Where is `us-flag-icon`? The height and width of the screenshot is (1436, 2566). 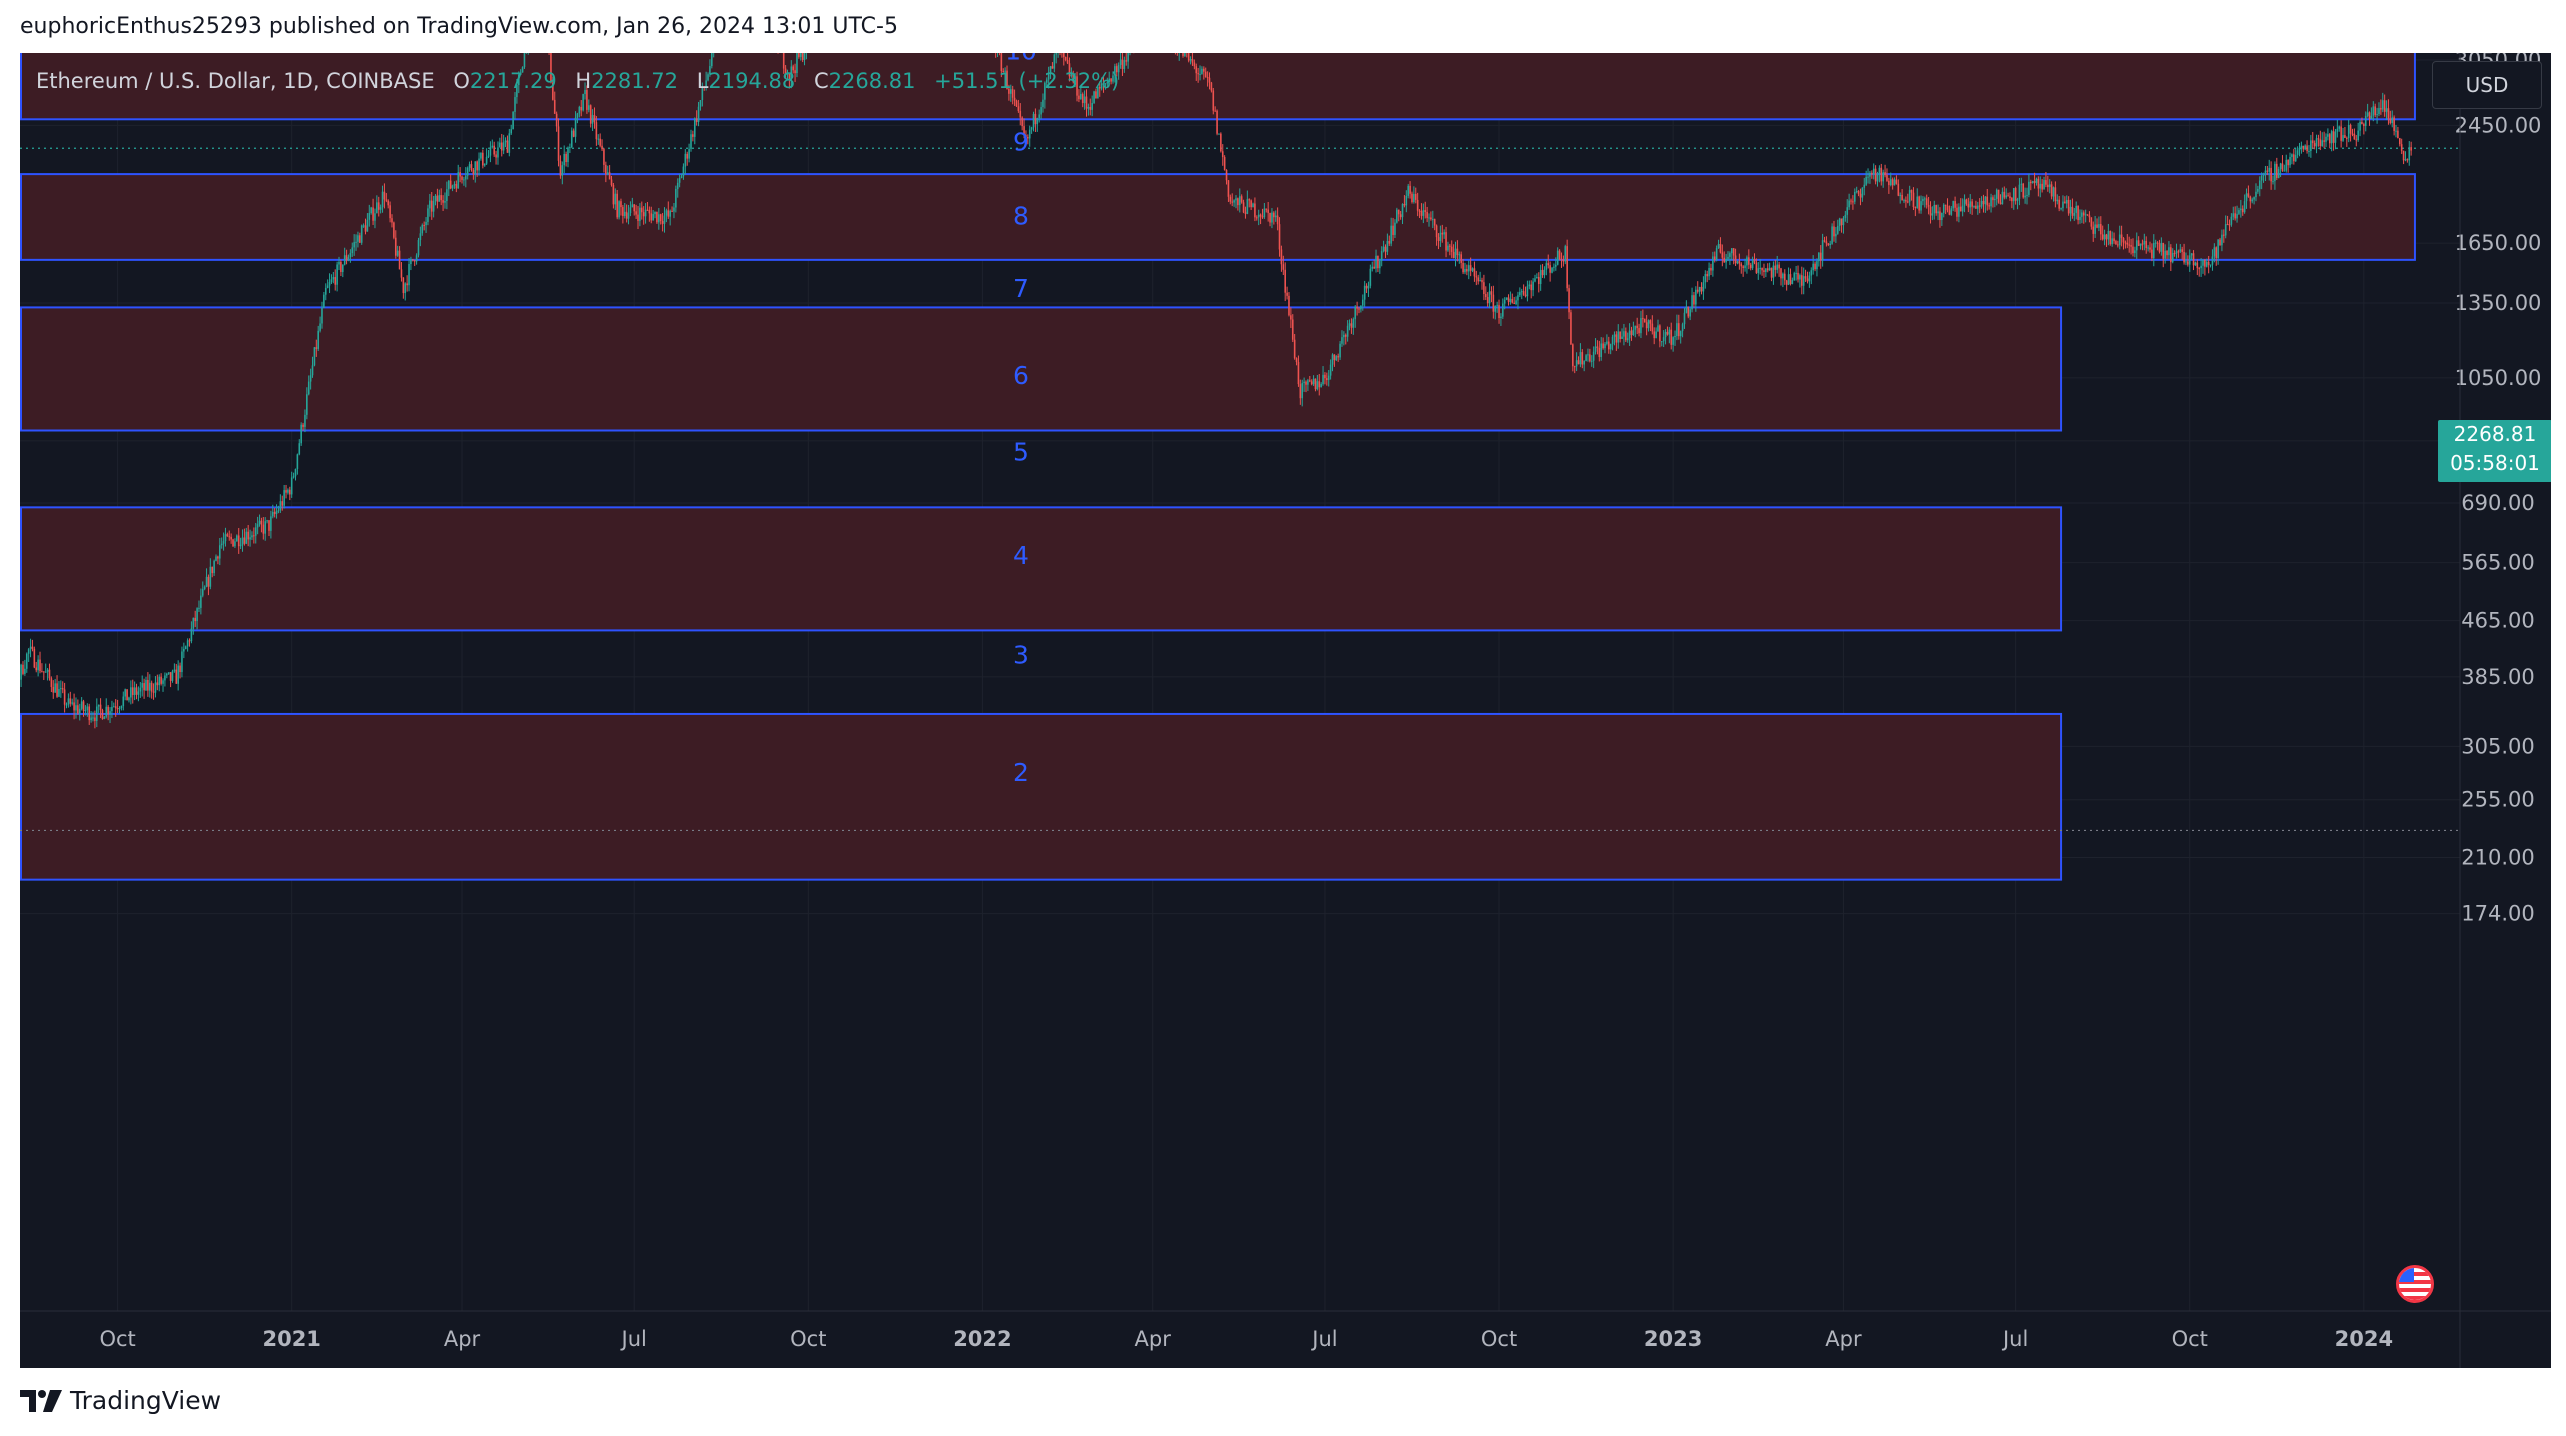 us-flag-icon is located at coordinates (2415, 1284).